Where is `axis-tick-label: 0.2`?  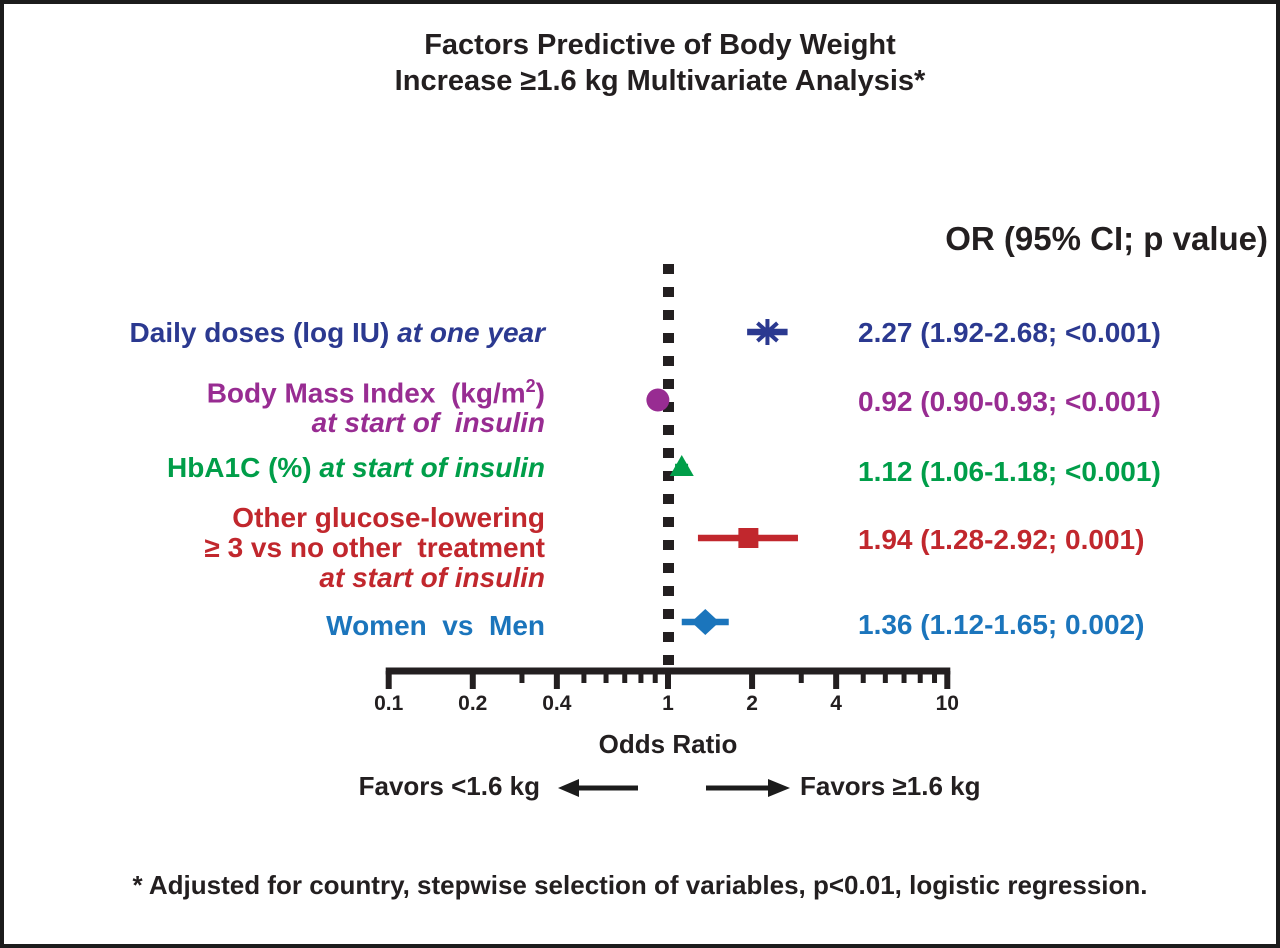 axis-tick-label: 0.2 is located at coordinates (472, 703).